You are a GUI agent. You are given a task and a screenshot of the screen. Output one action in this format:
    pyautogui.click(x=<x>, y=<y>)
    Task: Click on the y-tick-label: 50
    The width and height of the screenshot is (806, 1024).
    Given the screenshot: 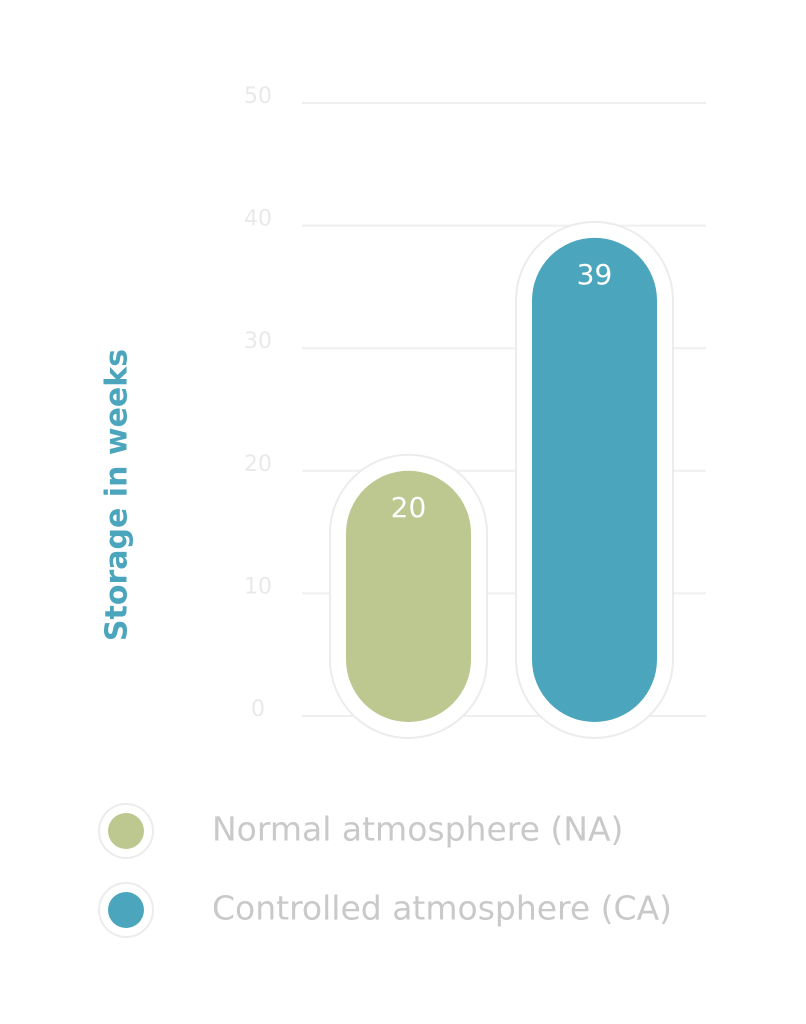 What is the action you would take?
    pyautogui.click(x=258, y=96)
    